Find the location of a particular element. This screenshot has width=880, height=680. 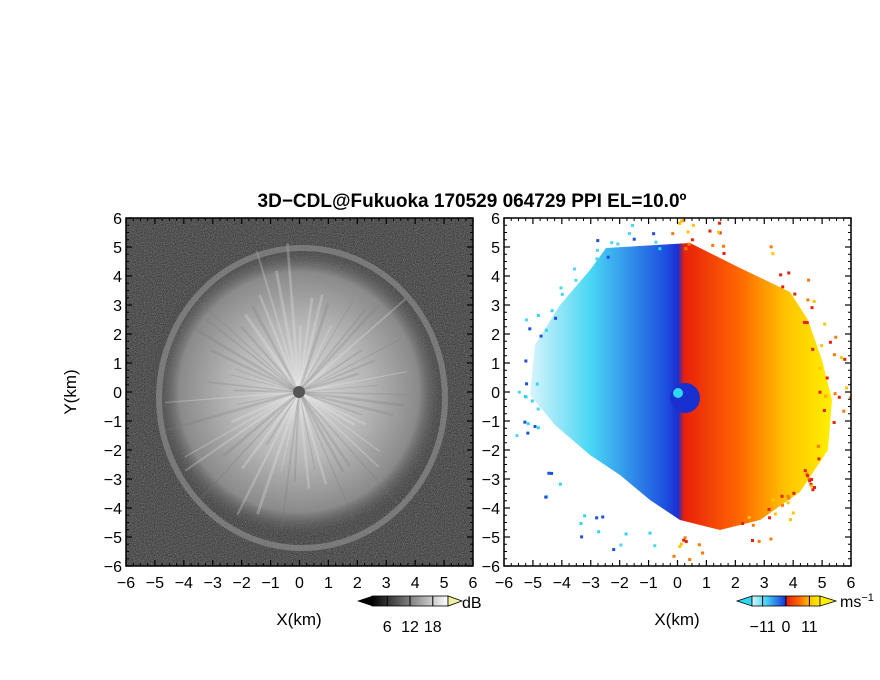

right-y-tick-label: 5 is located at coordinates (495, 248).